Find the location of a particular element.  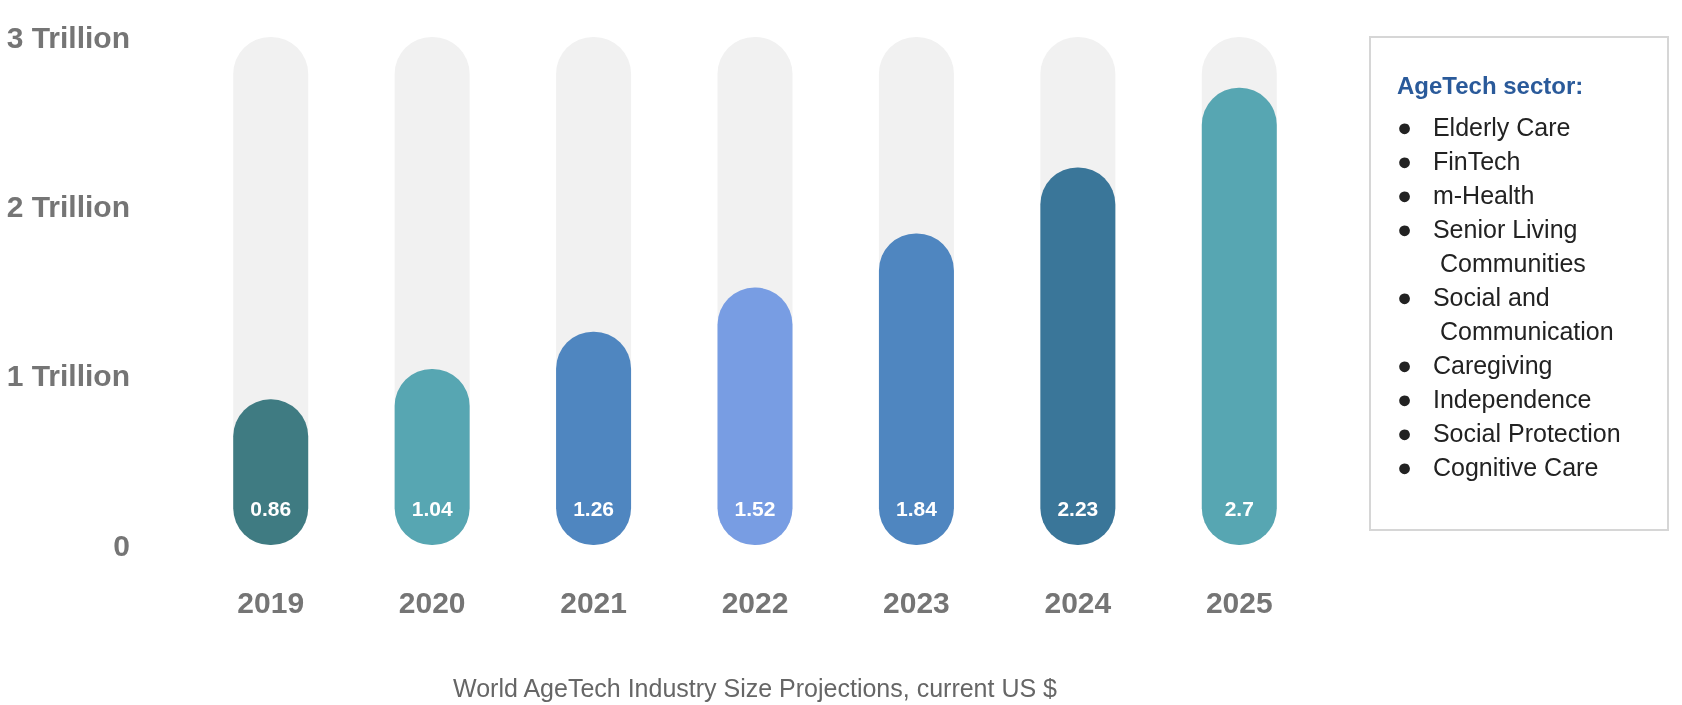

text: ● m-Health is located at coordinates (1466, 195).